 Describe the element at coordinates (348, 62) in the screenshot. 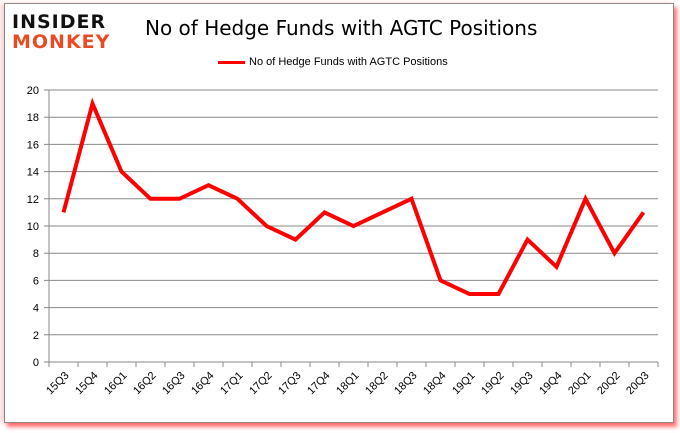

I see `legend-label: No of Hedge Funds with AGTC Positions` at that location.